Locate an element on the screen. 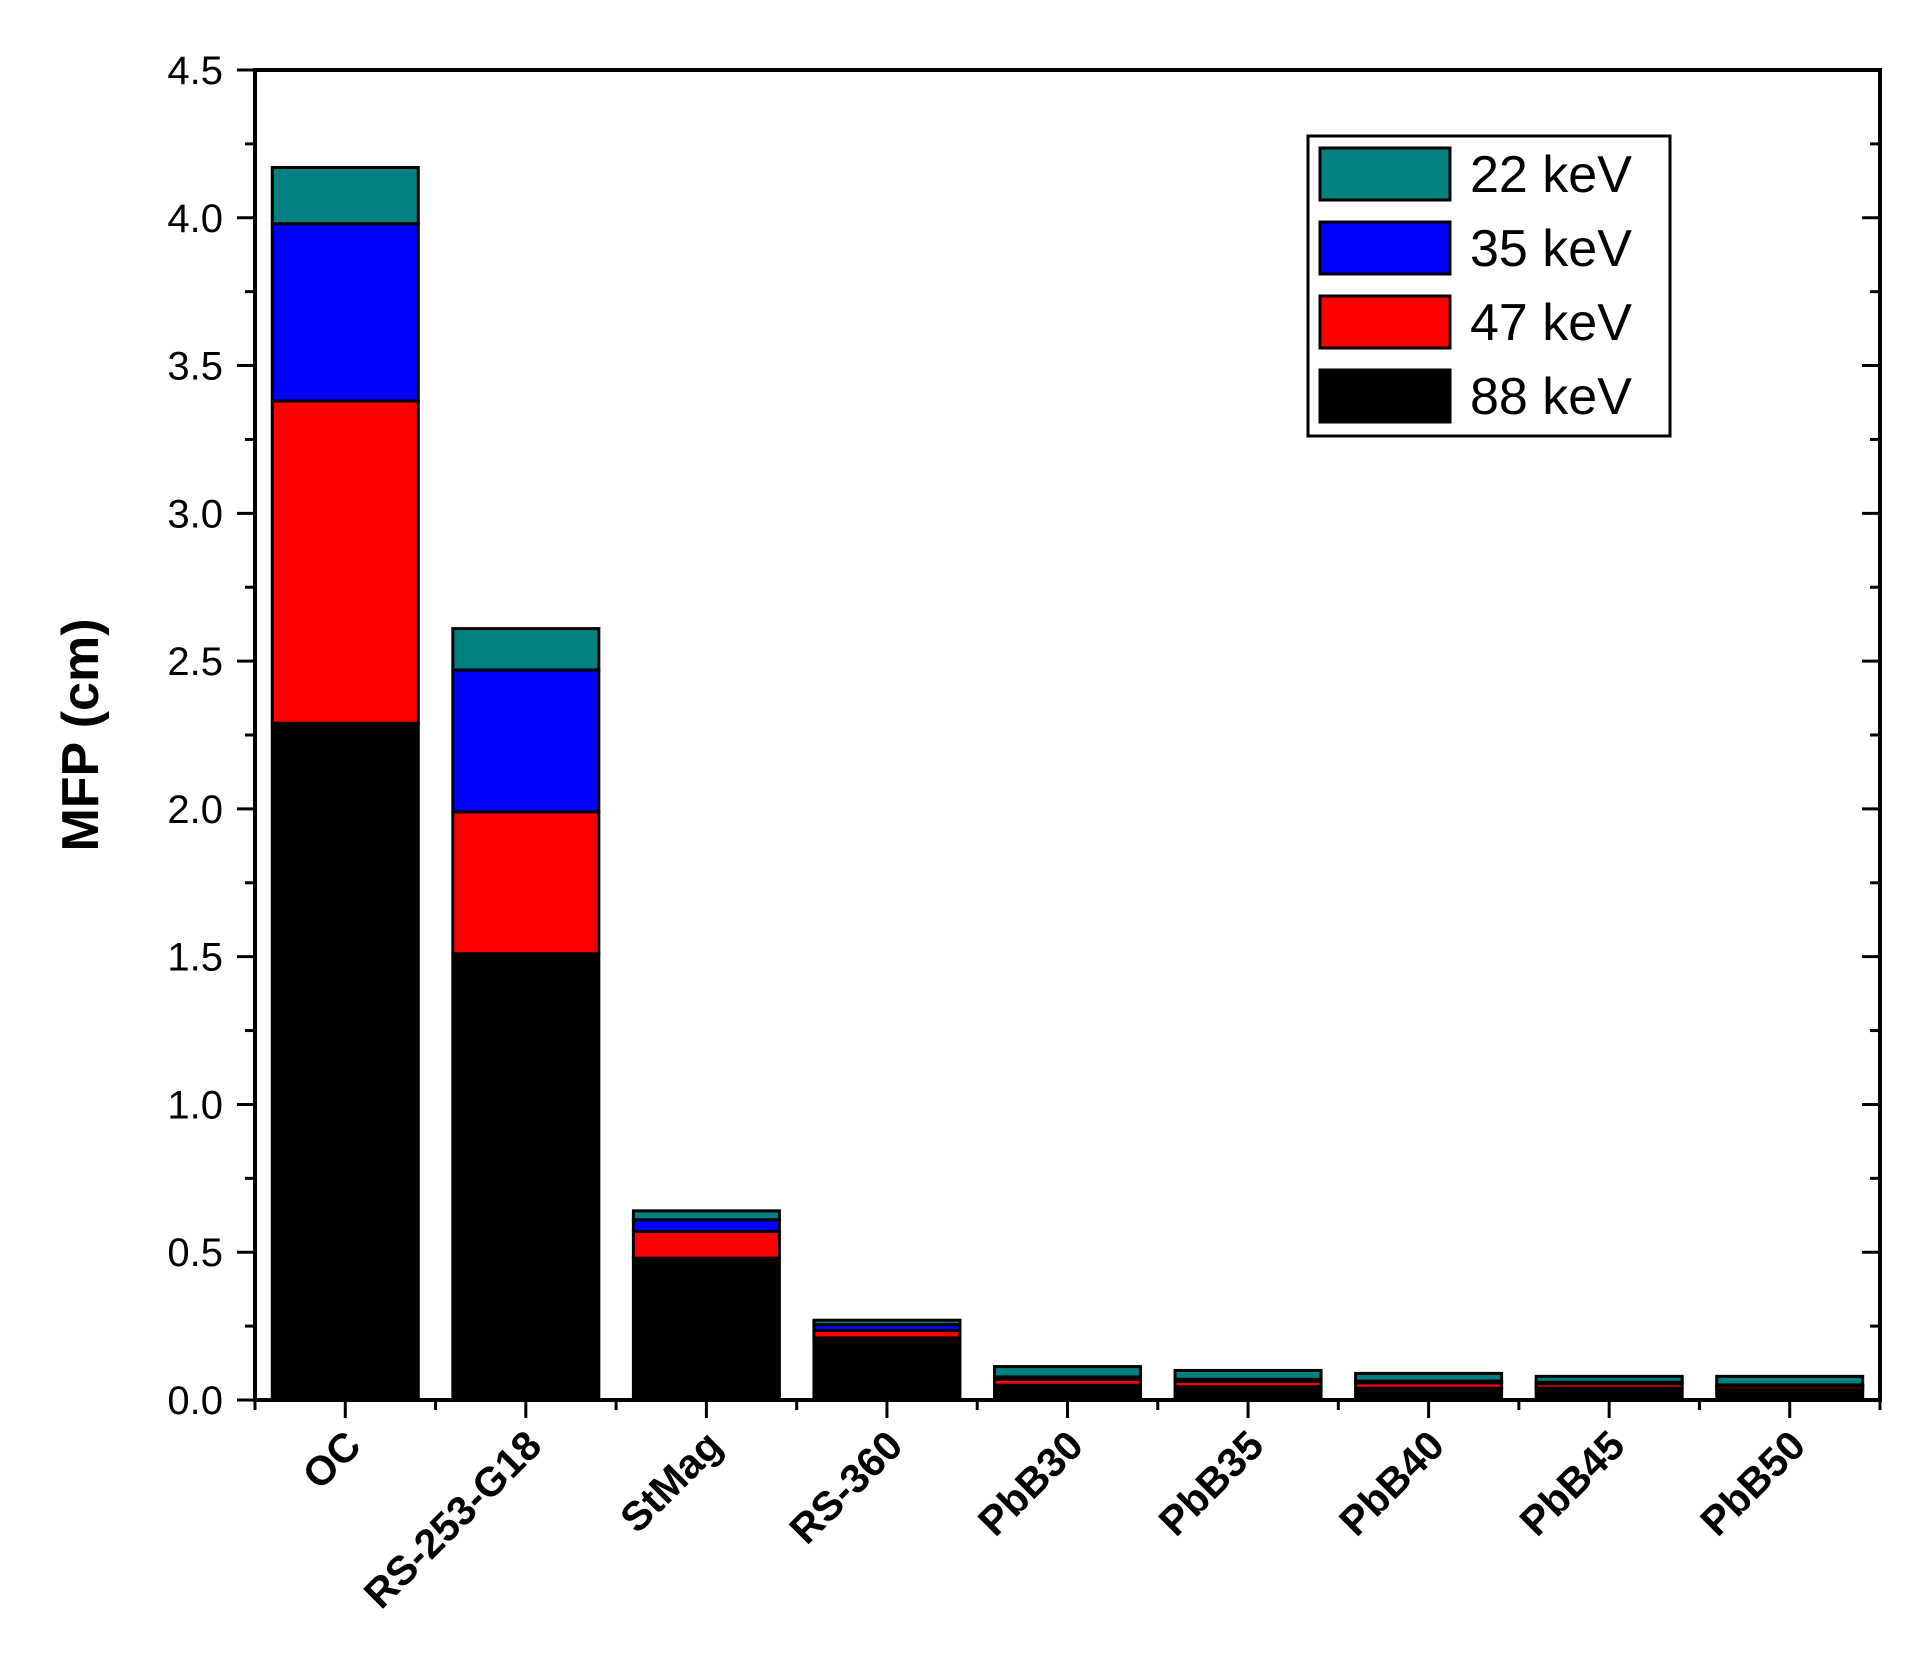 This screenshot has width=1915, height=1666. legend-label: 22 keV is located at coordinates (1551, 175).